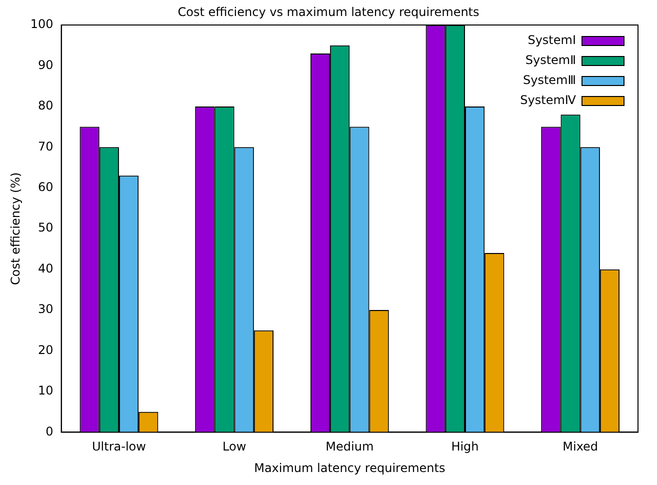 Image resolution: width=657 pixels, height=485 pixels. What do you see at coordinates (580, 447) in the screenshot?
I see `x-tick-label: Mixed` at bounding box center [580, 447].